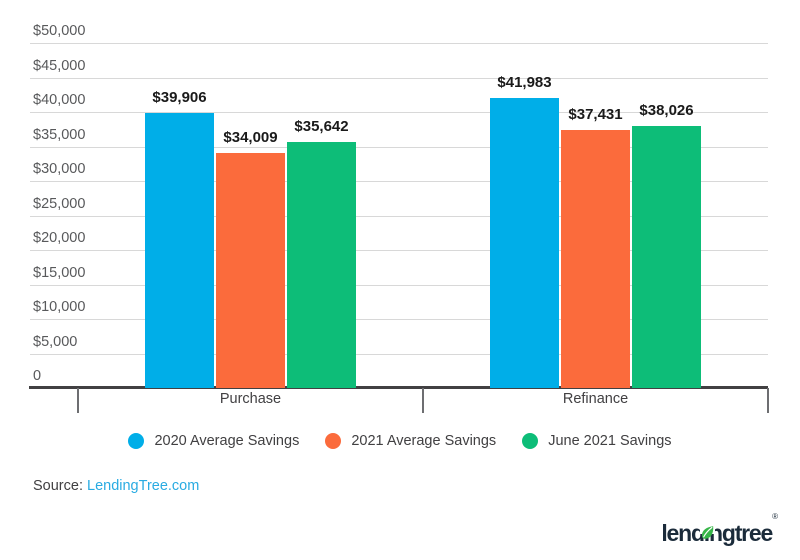 Image resolution: width=800 pixels, height=560 pixels. What do you see at coordinates (59, 307) in the screenshot?
I see `y-axis-tick-label: $10,000` at bounding box center [59, 307].